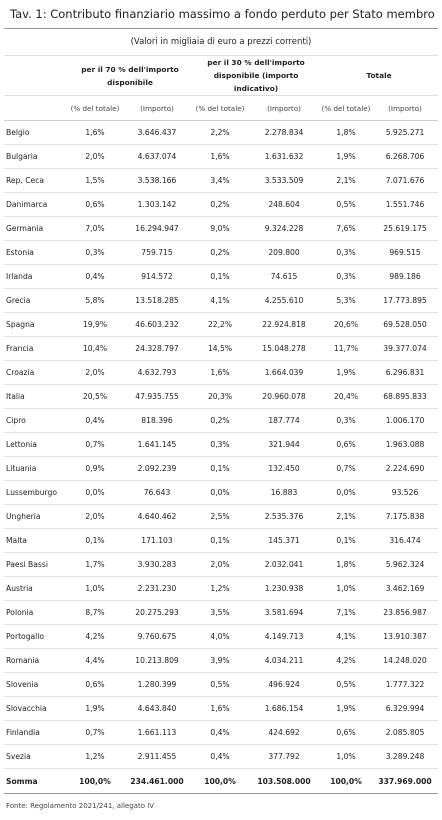 Image resolution: width=442 pixels, height=820 pixels. Describe the element at coordinates (284, 420) in the screenshot. I see `cell: 187.774` at that location.